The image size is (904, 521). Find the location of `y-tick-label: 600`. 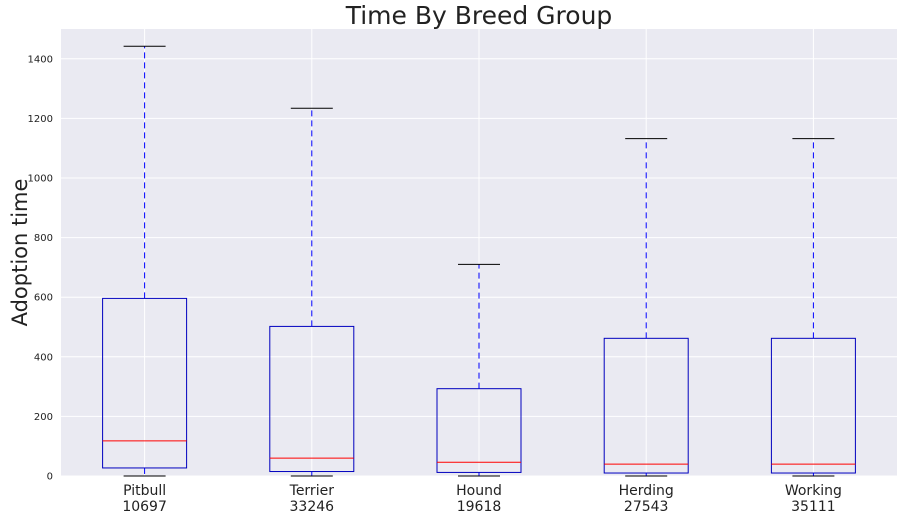

y-tick-label: 600 is located at coordinates (43, 298).